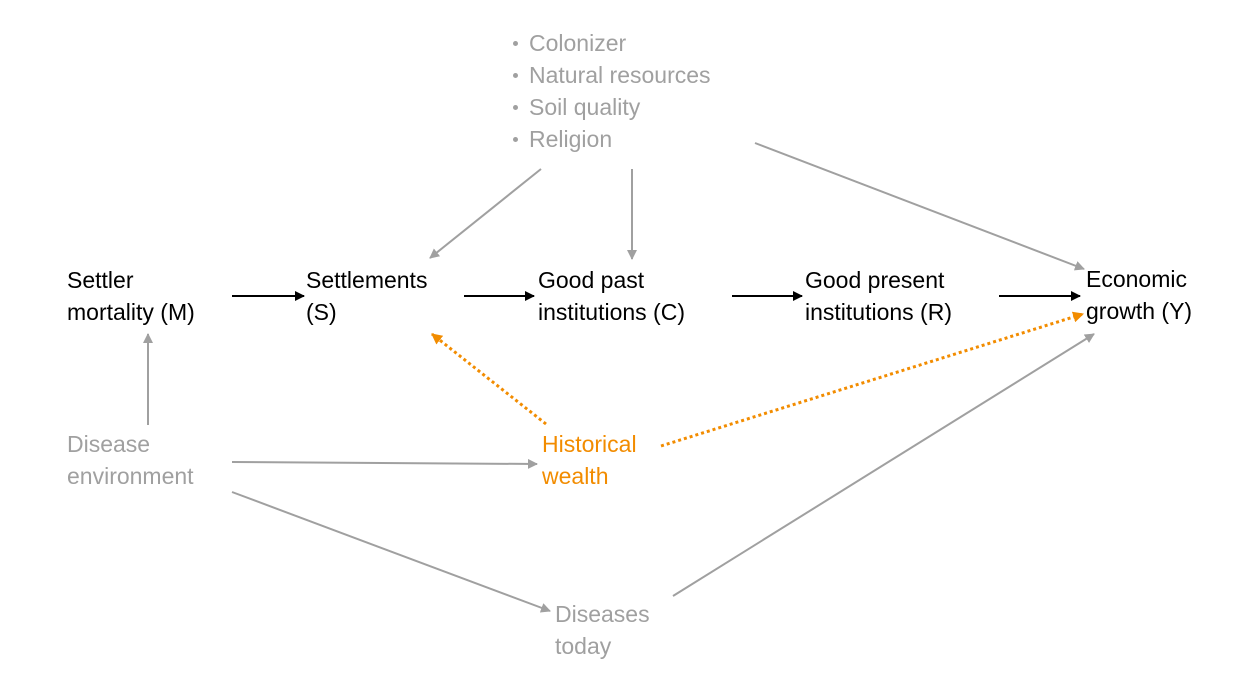 The image size is (1242, 692). Describe the element at coordinates (321, 312) in the screenshot. I see `node-label-line: (S)` at that location.